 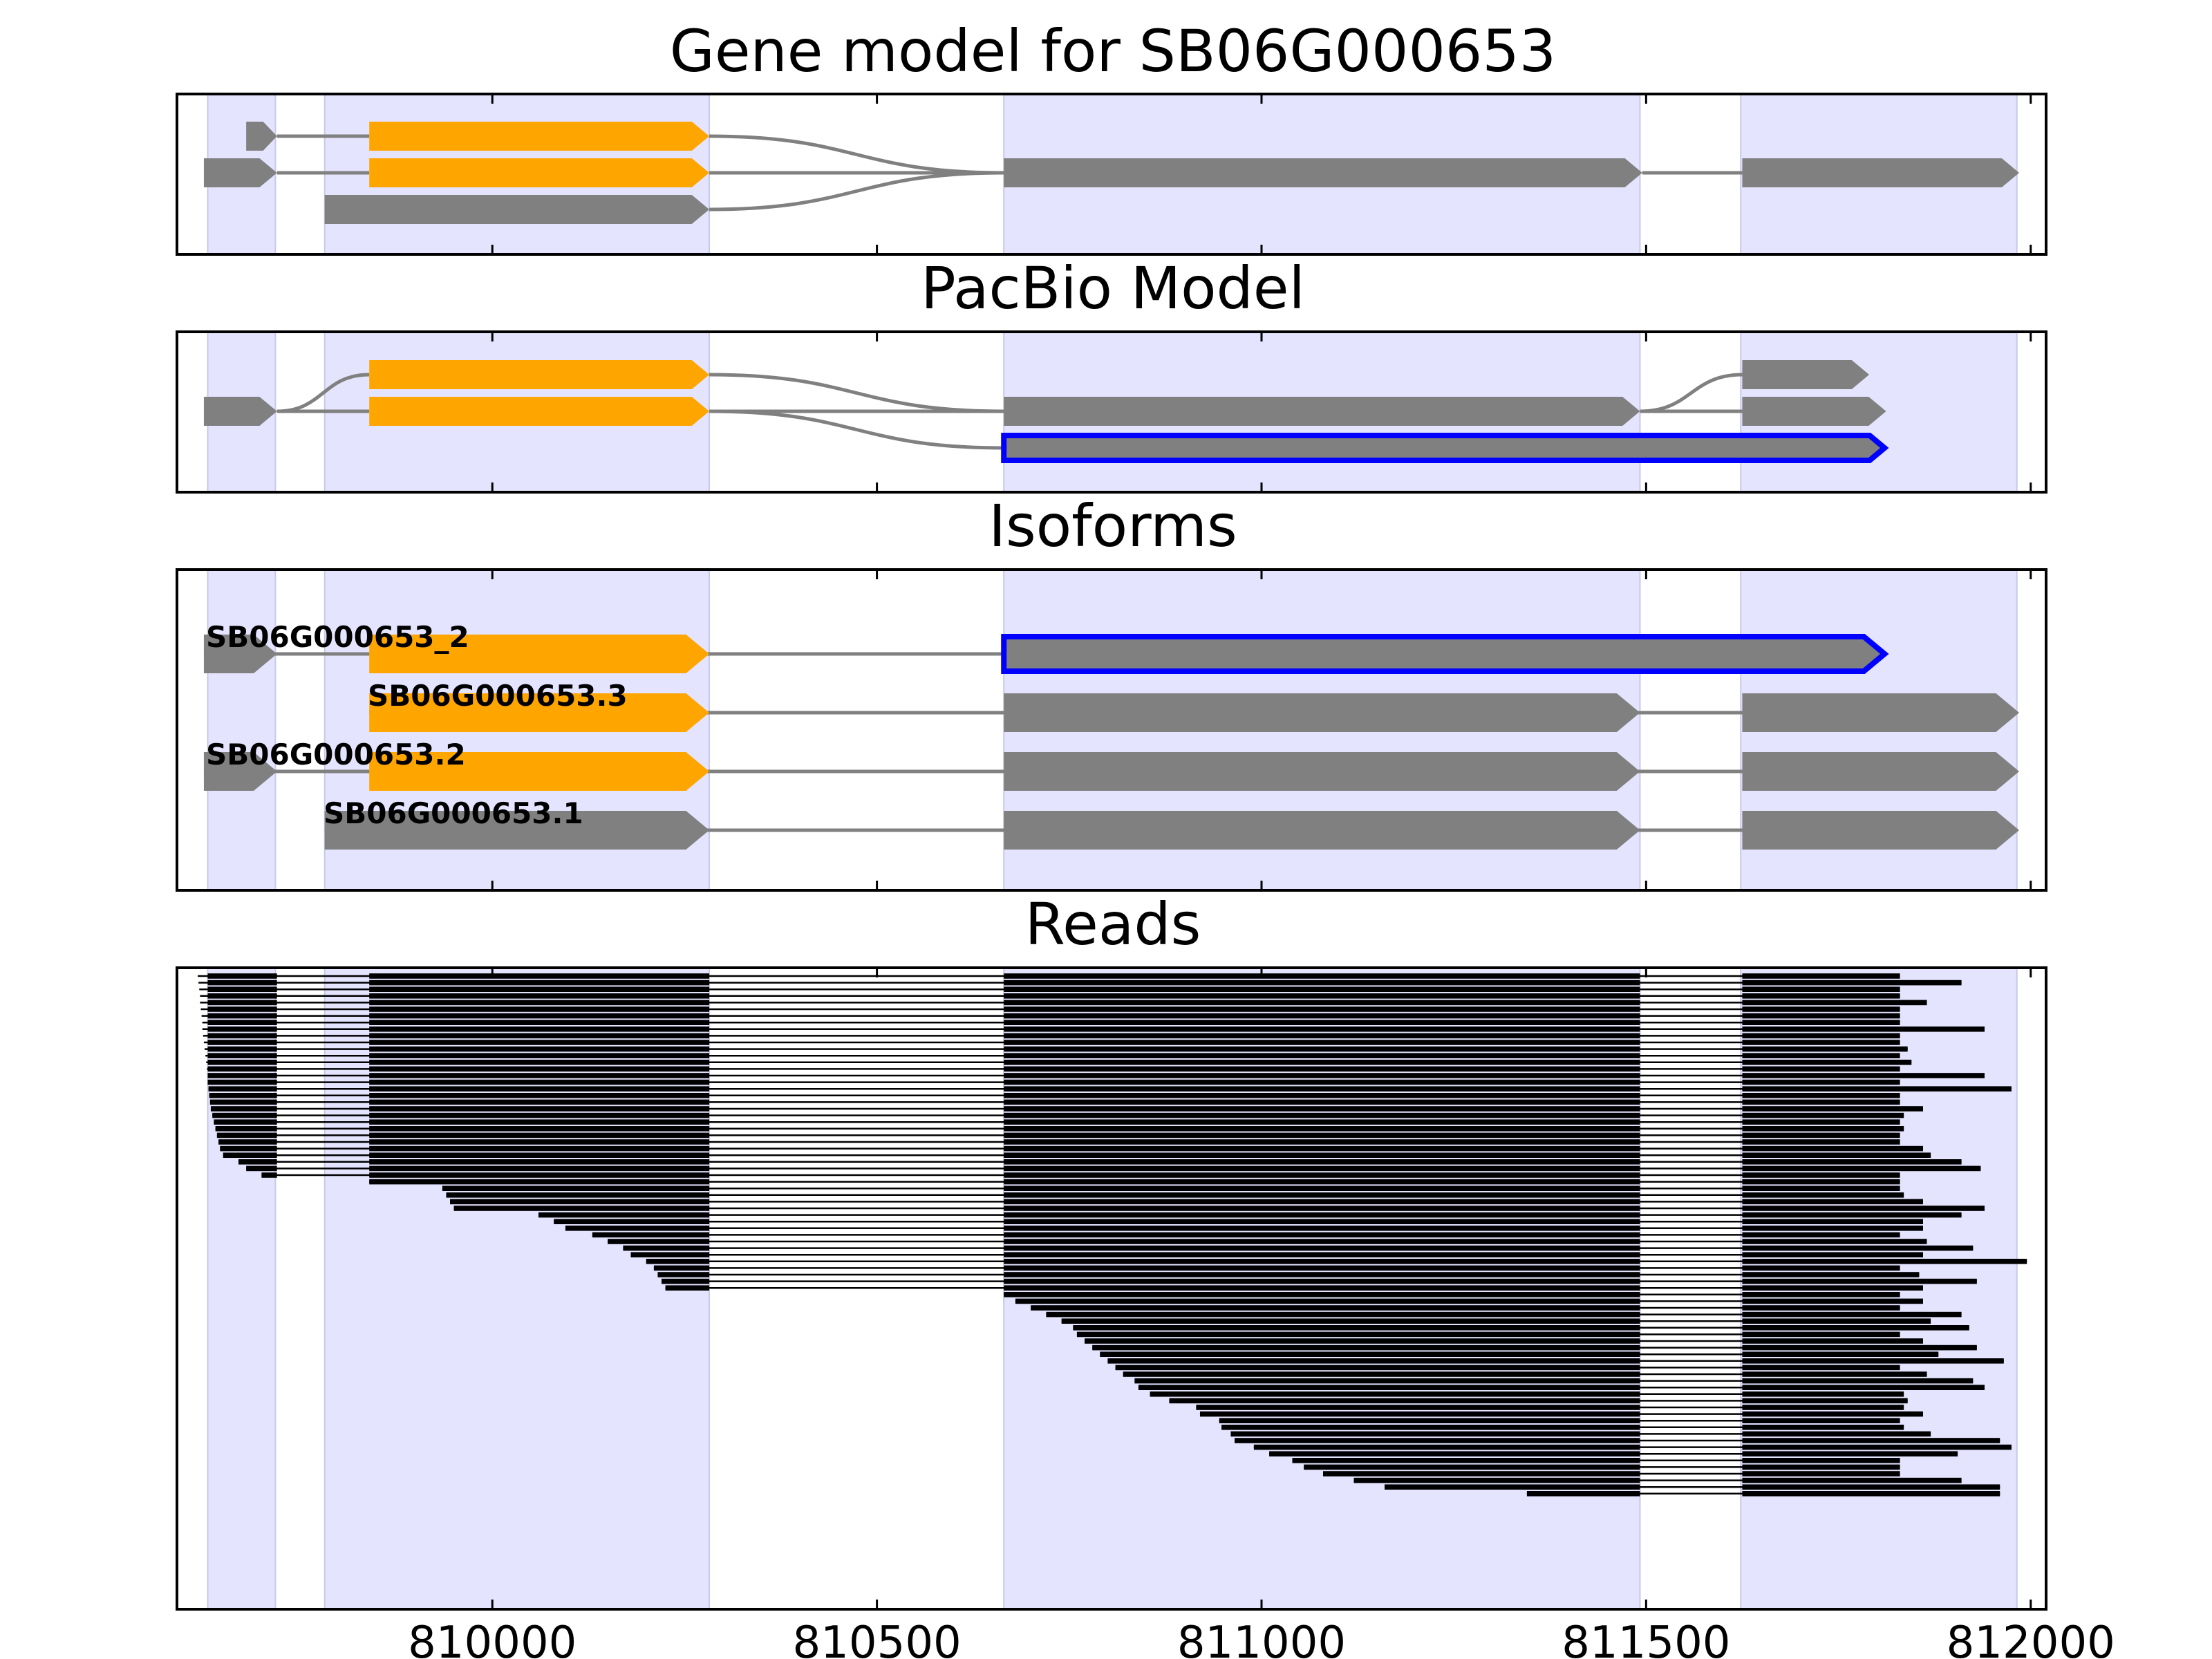 I want to click on panel-isoforms: Isoforms, so click(x=1112, y=526).